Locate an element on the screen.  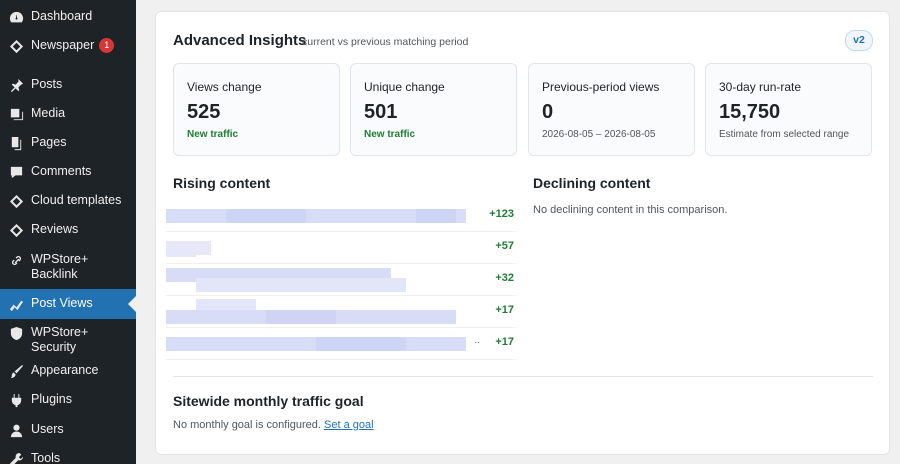
plugin-icon is located at coordinates (16, 400).